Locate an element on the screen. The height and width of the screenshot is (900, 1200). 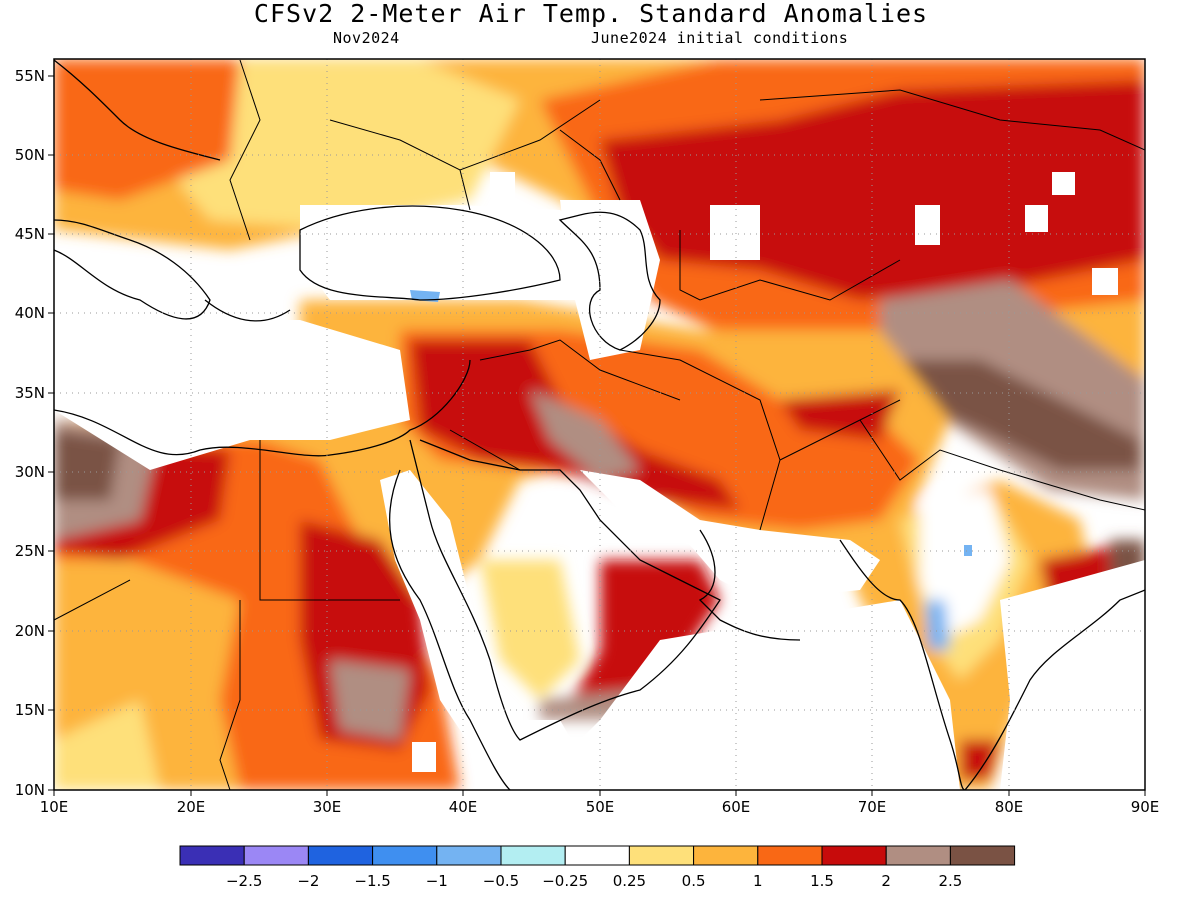
init-conditions-label: June2024 initial conditions is located at coordinates (720, 38).